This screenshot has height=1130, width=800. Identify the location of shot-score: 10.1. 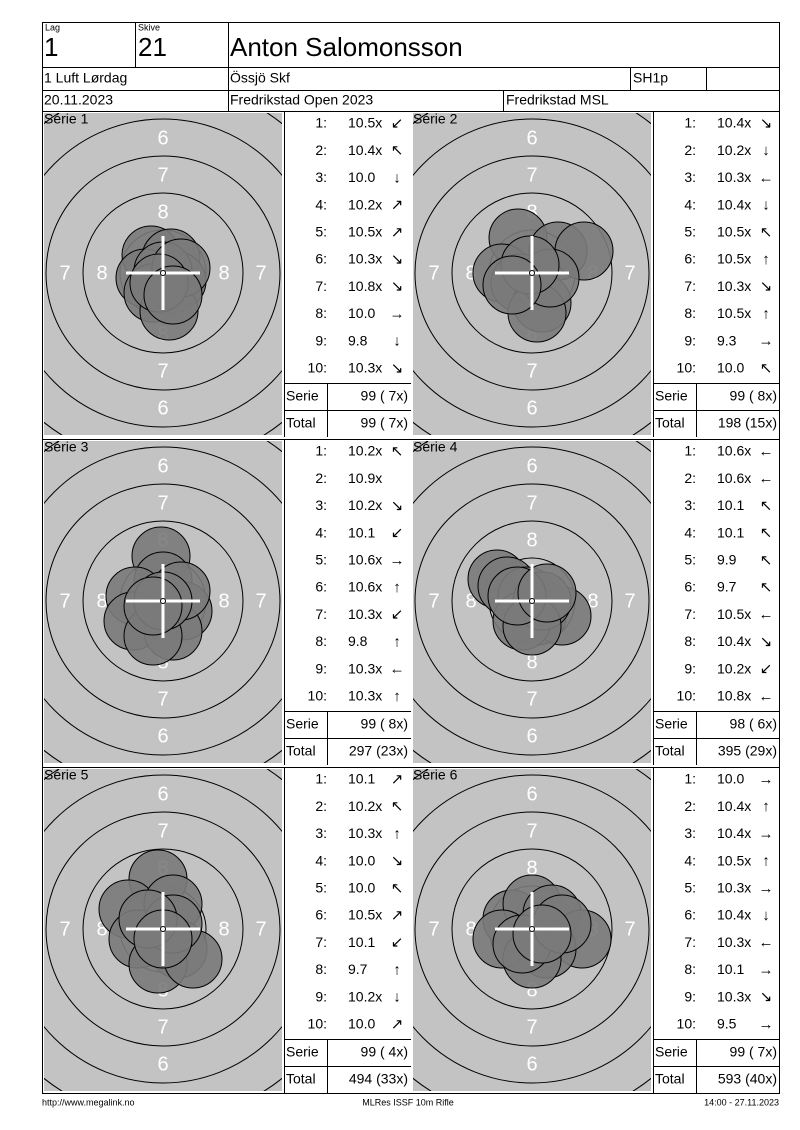
(730, 505).